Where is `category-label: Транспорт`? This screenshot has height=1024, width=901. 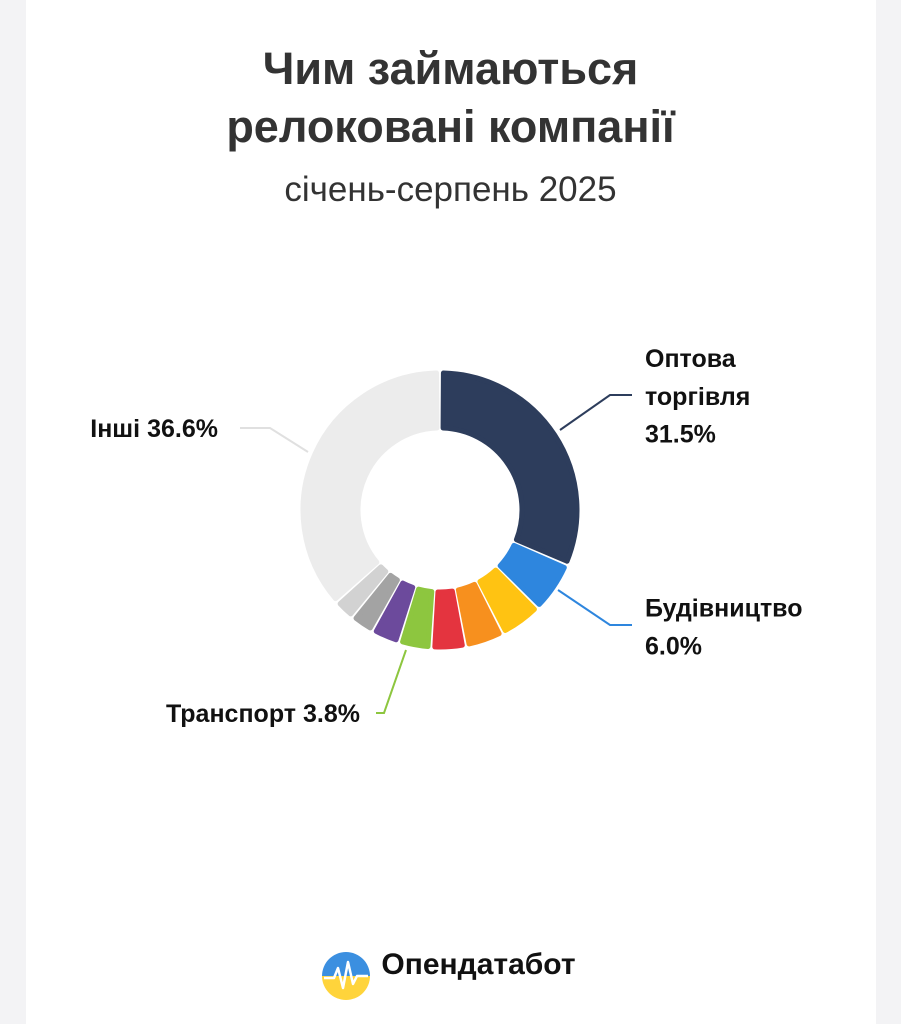
category-label: Транспорт is located at coordinates (231, 714).